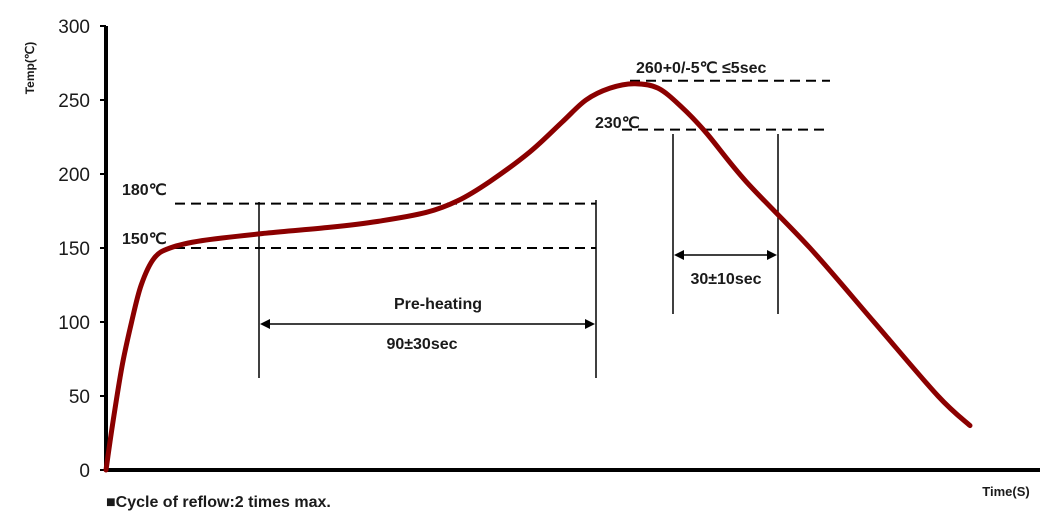 The image size is (1045, 514). I want to click on y-tick-label: 200, so click(74, 175).